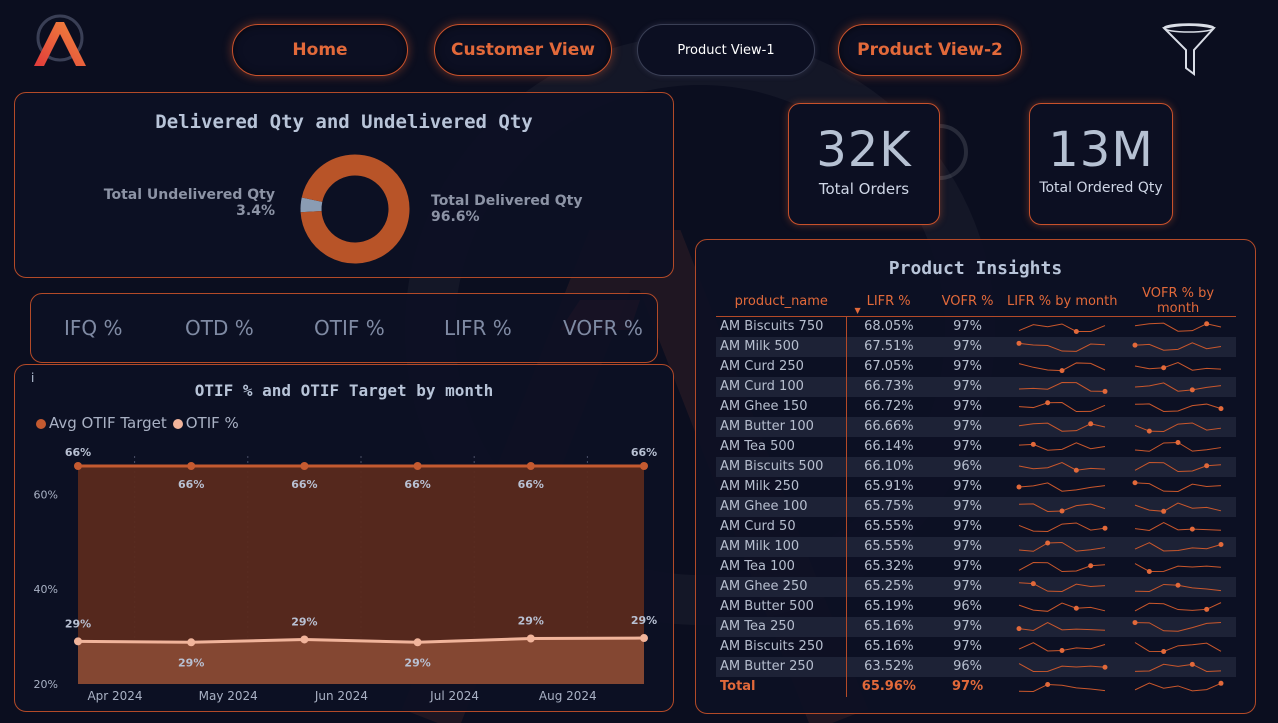 The height and width of the screenshot is (723, 1278). I want to click on delivered-slice, so click(355, 209).